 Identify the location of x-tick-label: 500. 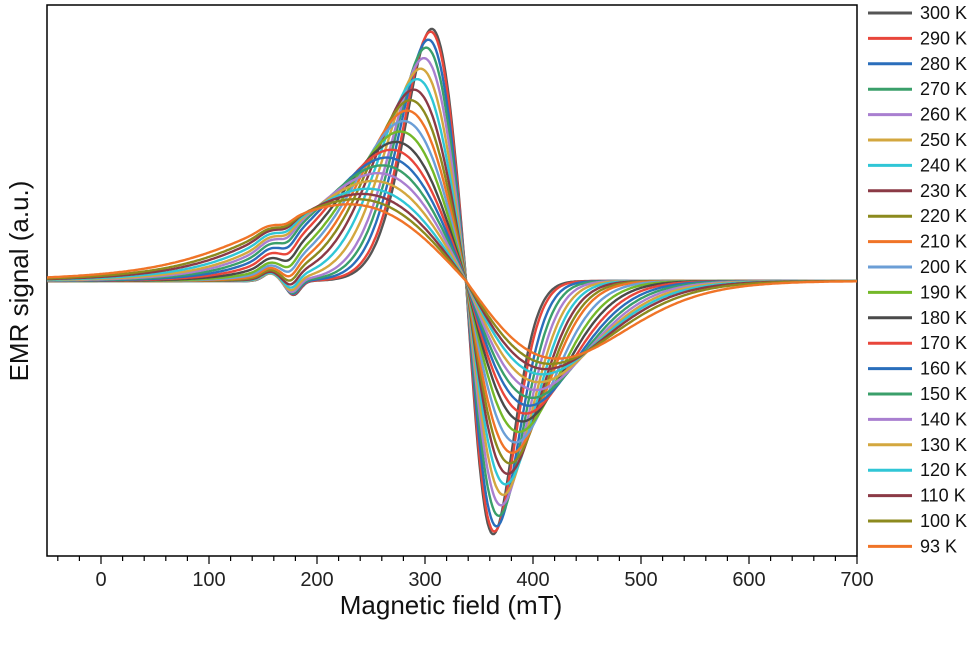
(640, 580).